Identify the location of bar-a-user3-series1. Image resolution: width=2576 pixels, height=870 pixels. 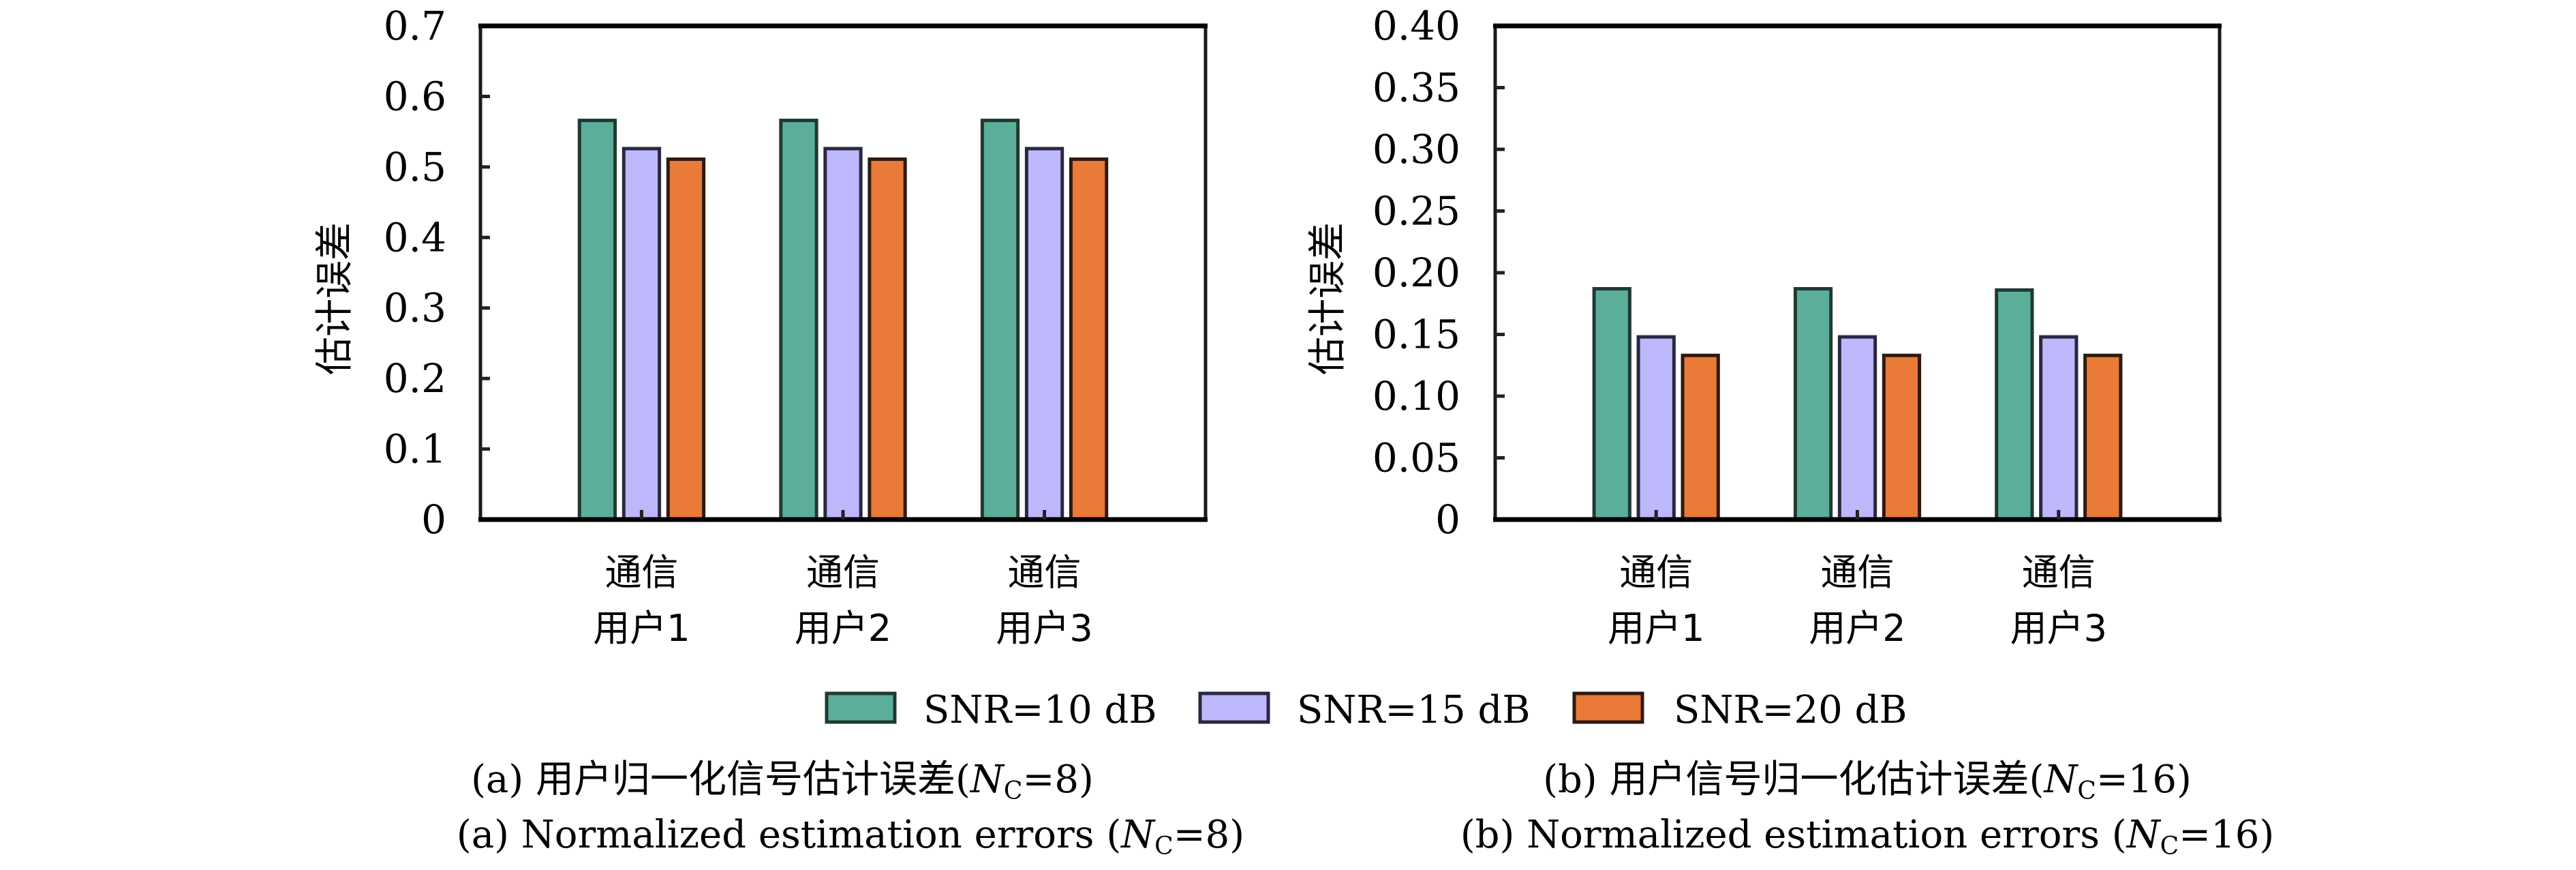
(1000, 320).